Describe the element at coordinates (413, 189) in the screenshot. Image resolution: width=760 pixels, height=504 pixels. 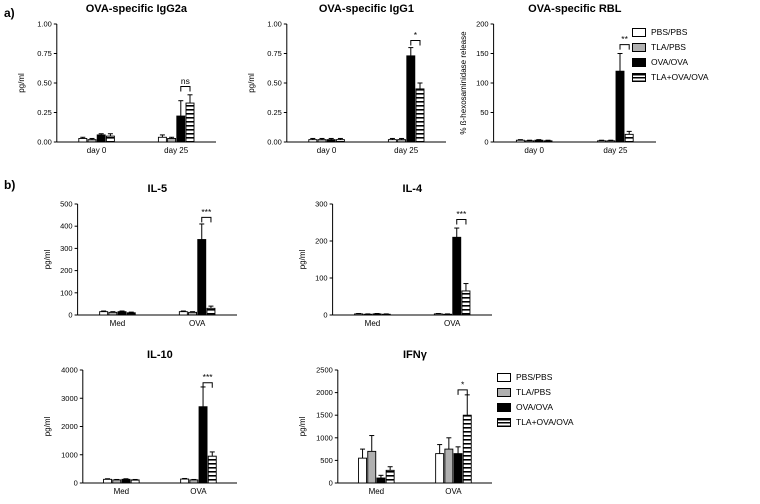
I see `chart-title: IL-4` at that location.